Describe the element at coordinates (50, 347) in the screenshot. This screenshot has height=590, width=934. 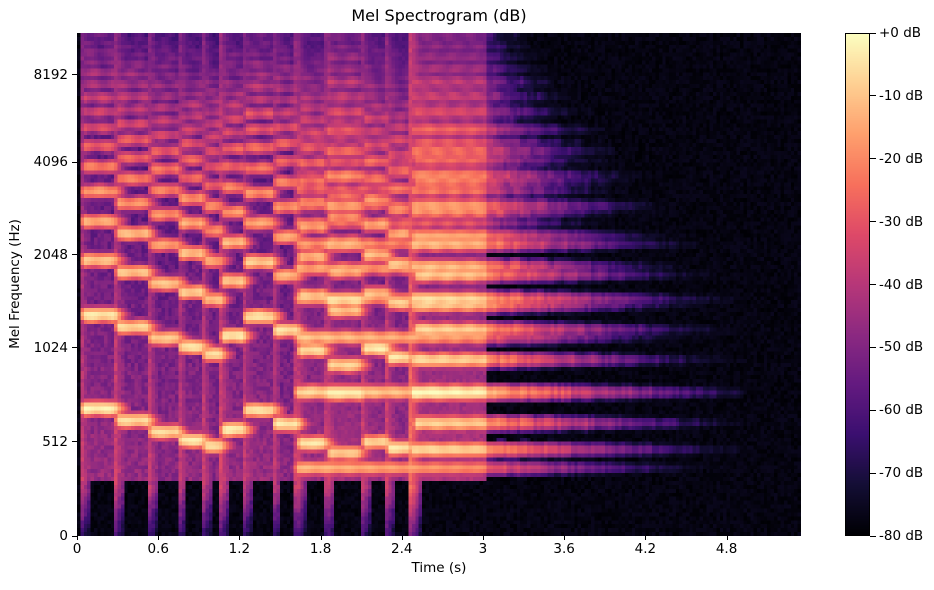
I see `y-tick-label: 1024` at that location.